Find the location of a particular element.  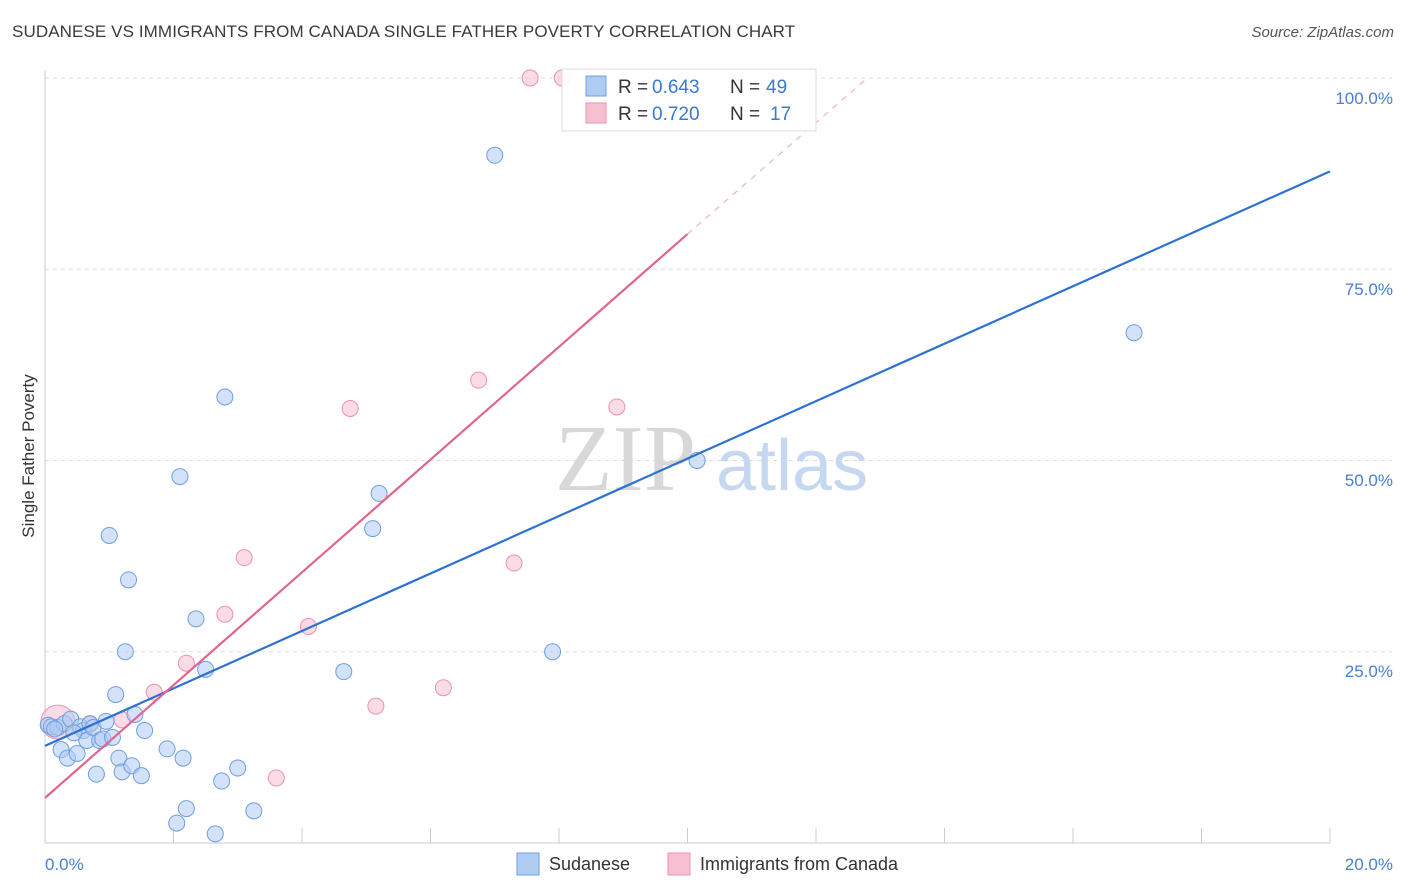

y-tick-label: 25.0% is located at coordinates (1369, 671).